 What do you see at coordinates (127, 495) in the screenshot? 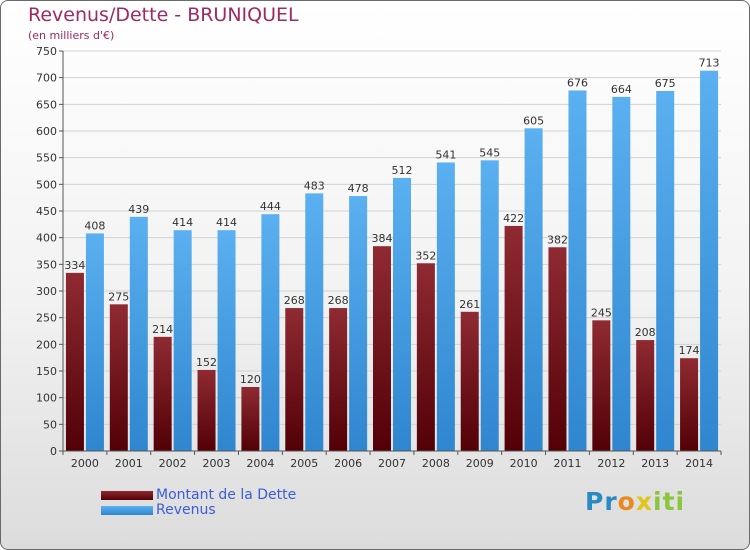
I see `legend-swatch-dette` at bounding box center [127, 495].